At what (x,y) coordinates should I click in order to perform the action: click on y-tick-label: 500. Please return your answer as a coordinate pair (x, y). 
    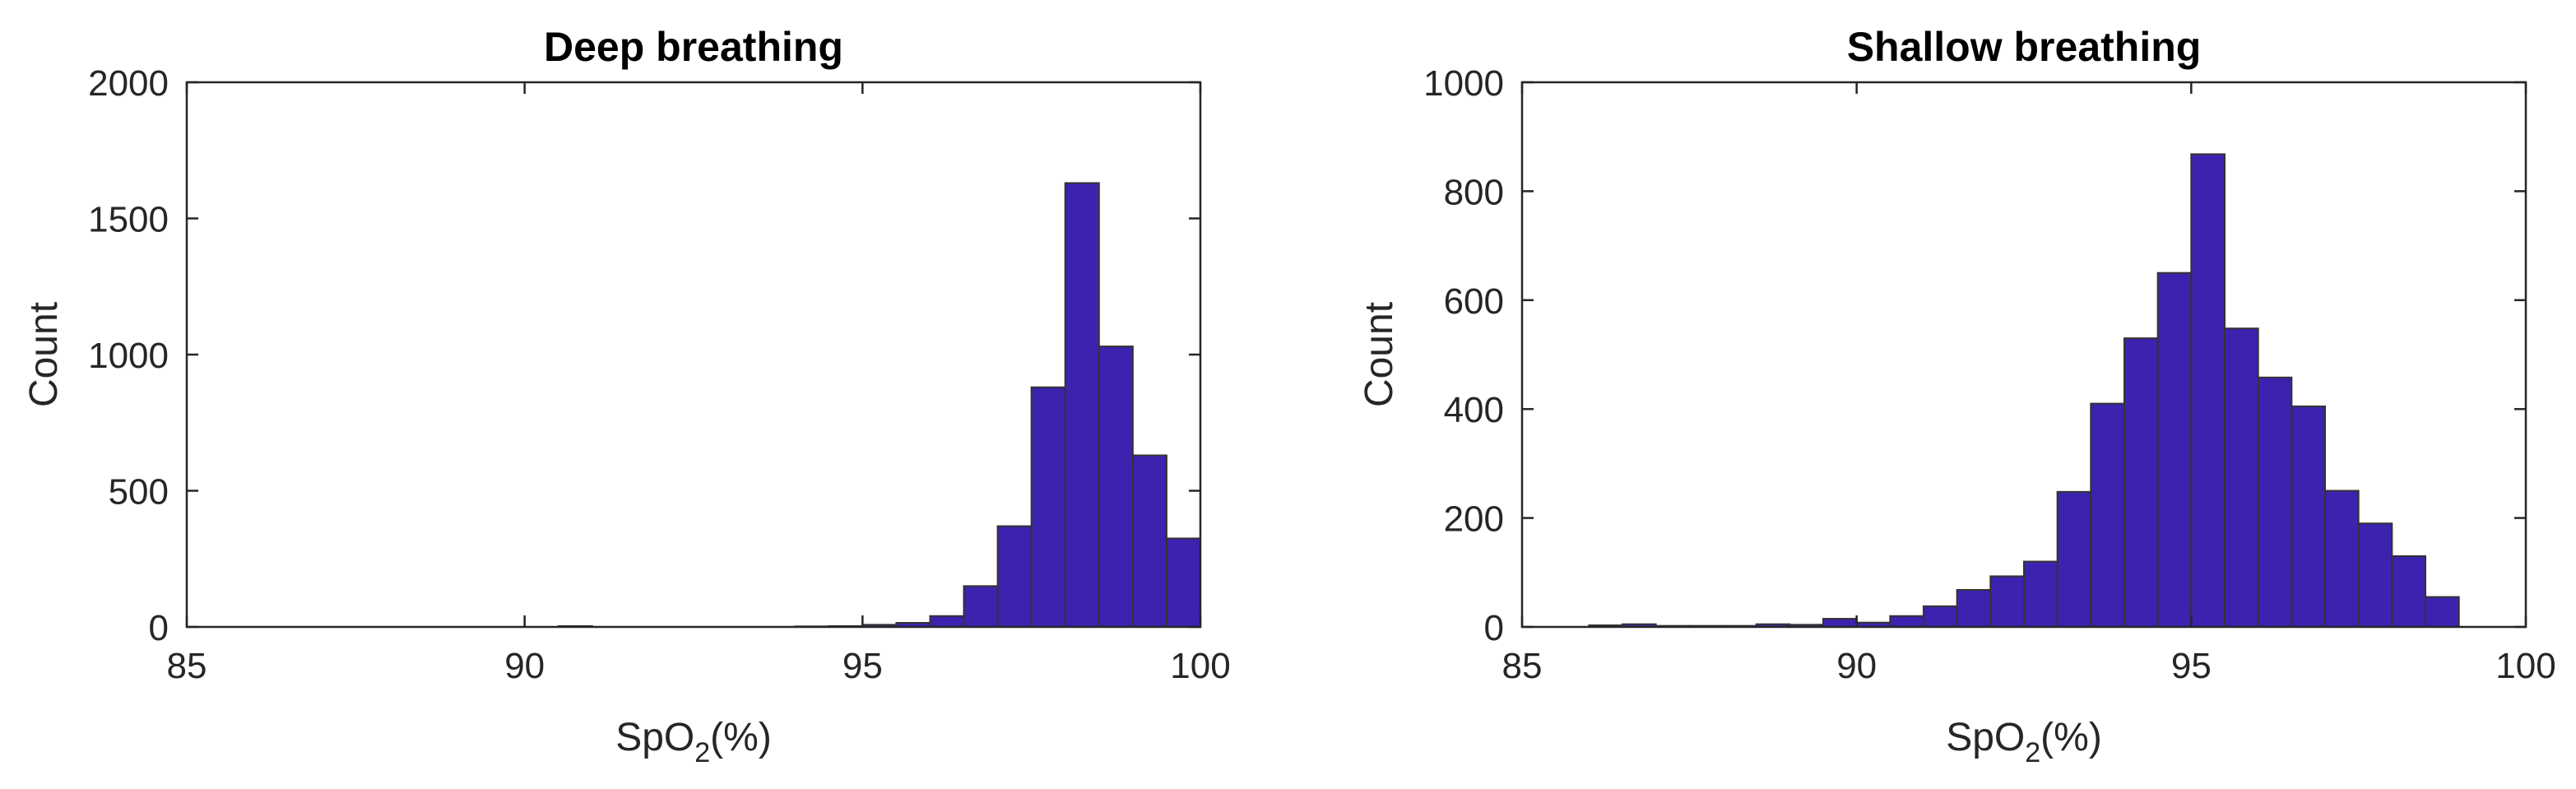
    Looking at the image, I should click on (139, 492).